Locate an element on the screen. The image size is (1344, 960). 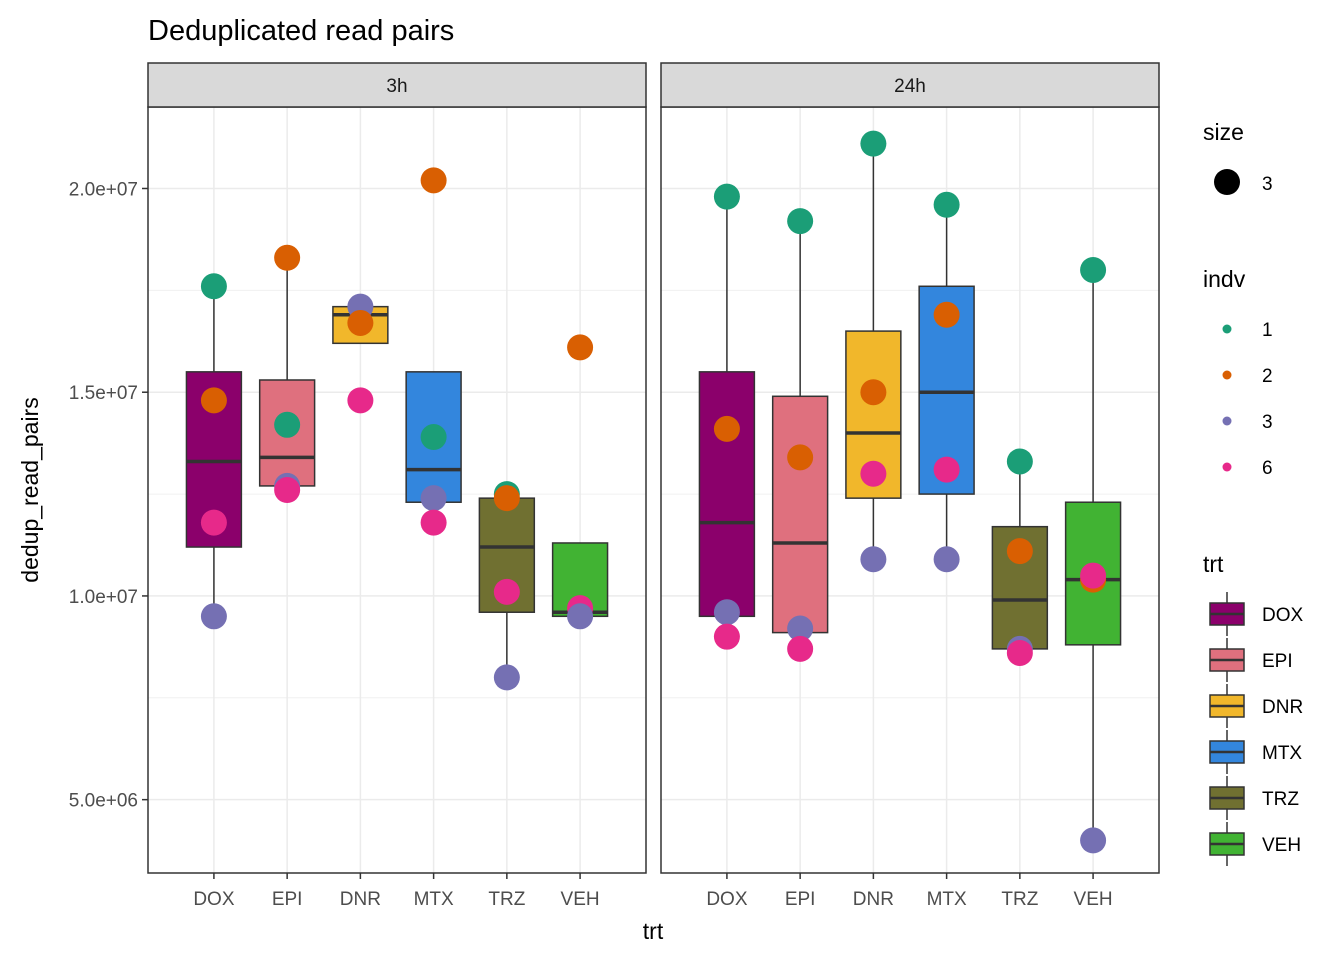
box-DNR is located at coordinates (873, 351).